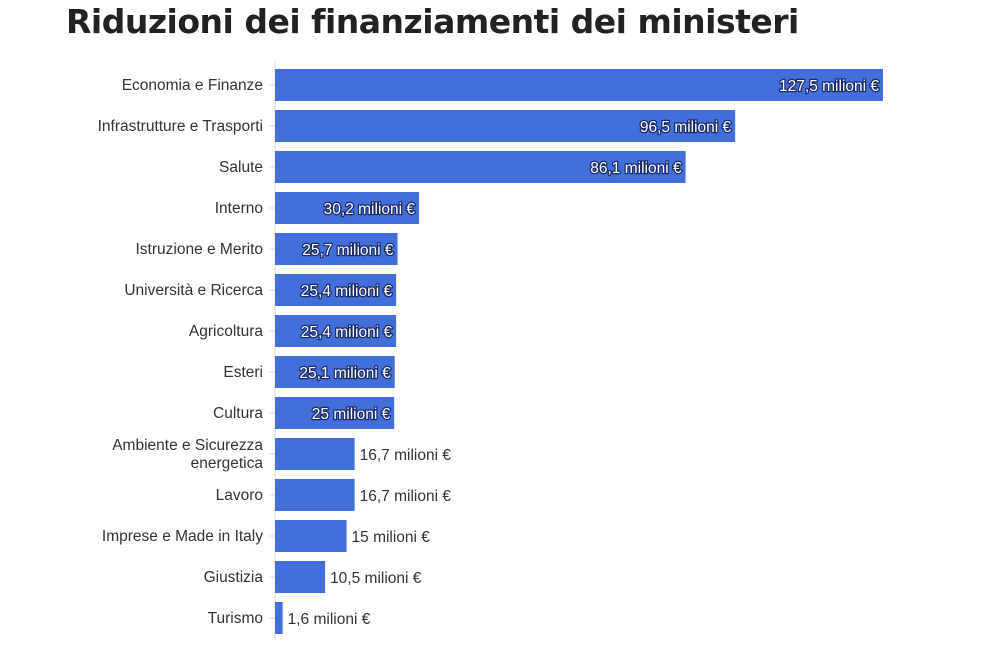  What do you see at coordinates (345, 373) in the screenshot?
I see `data-label: 25,1 milioni €` at bounding box center [345, 373].